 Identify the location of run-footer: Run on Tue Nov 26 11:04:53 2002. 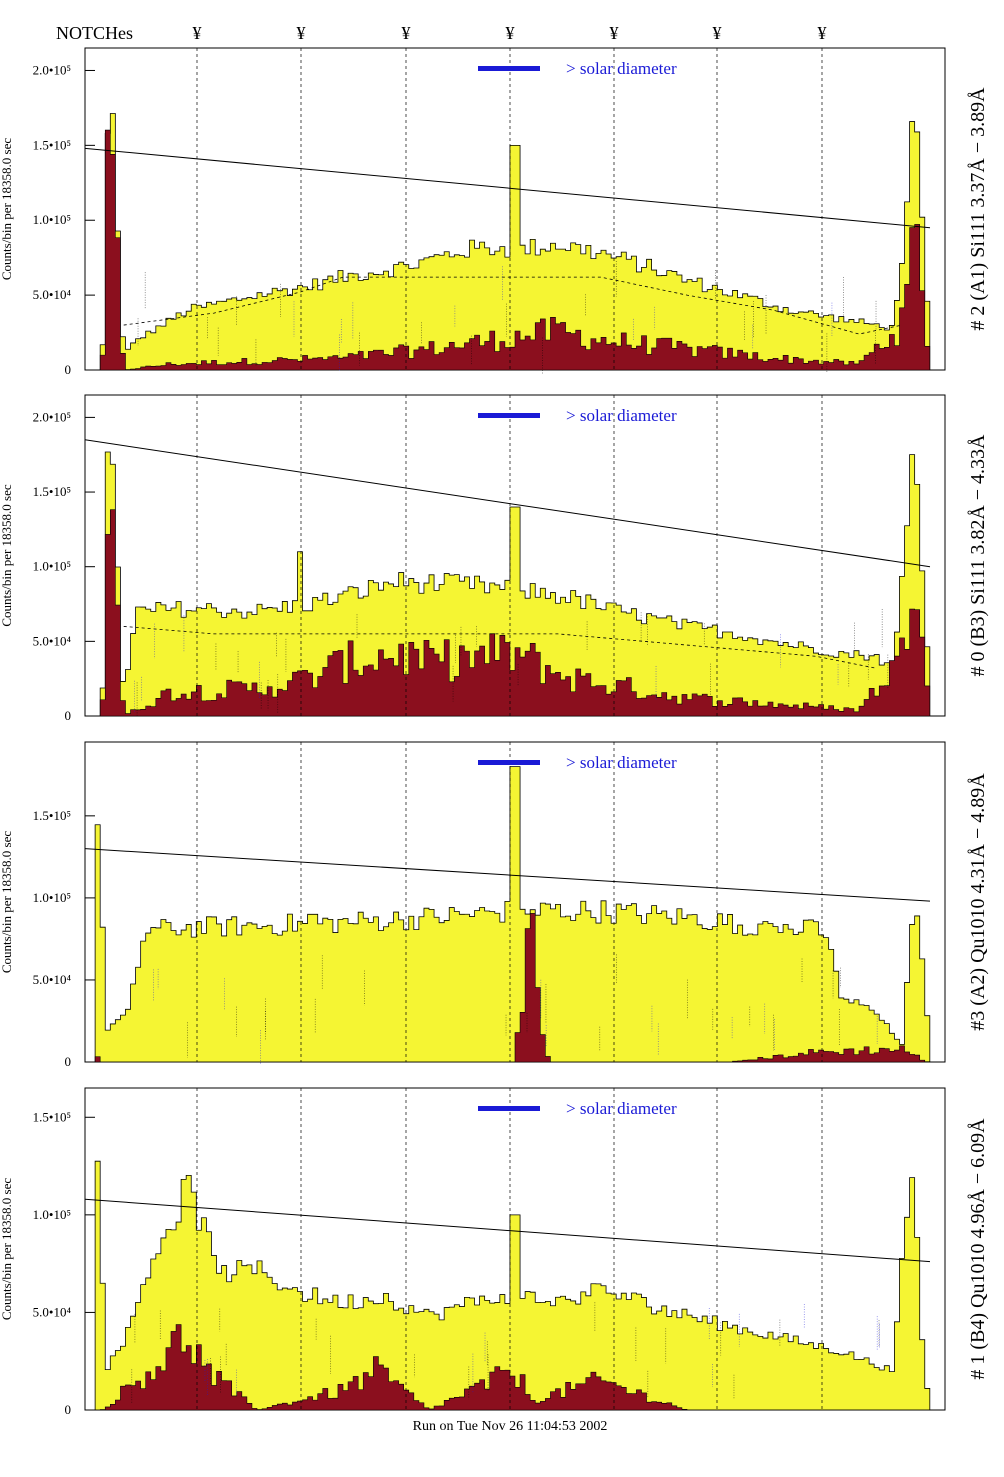
(510, 1426).